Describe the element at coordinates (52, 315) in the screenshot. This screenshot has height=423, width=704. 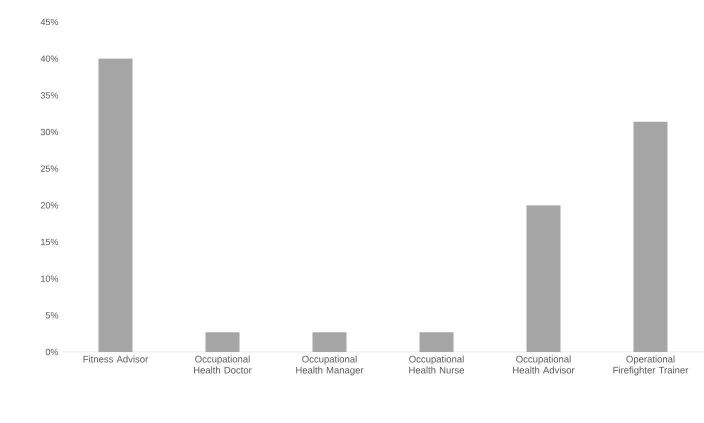
I see `y-tick-label: 5%` at that location.